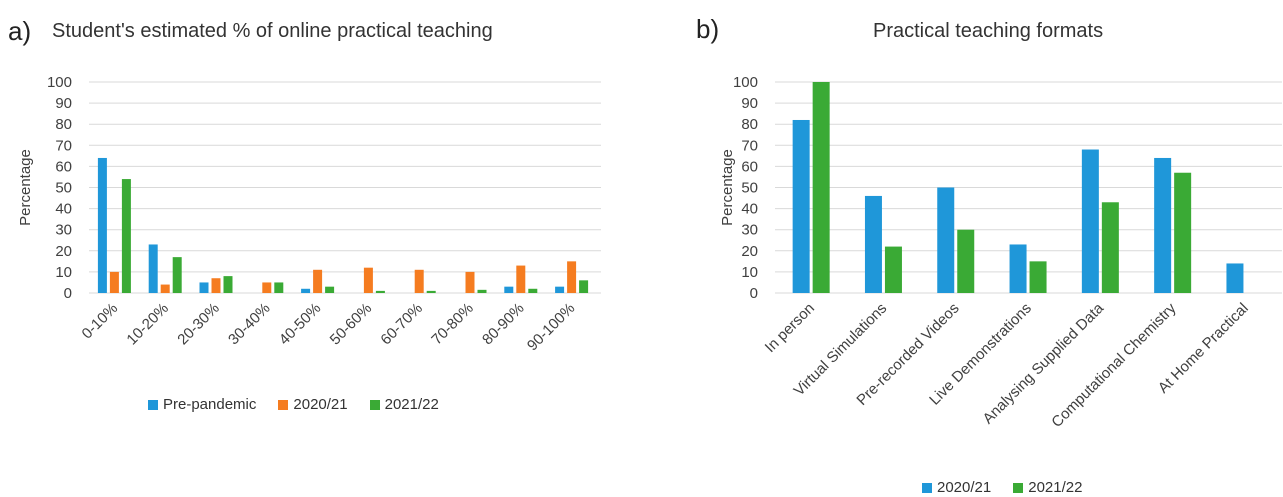  I want to click on chart-a-legend-item: 2021/22, so click(404, 404).